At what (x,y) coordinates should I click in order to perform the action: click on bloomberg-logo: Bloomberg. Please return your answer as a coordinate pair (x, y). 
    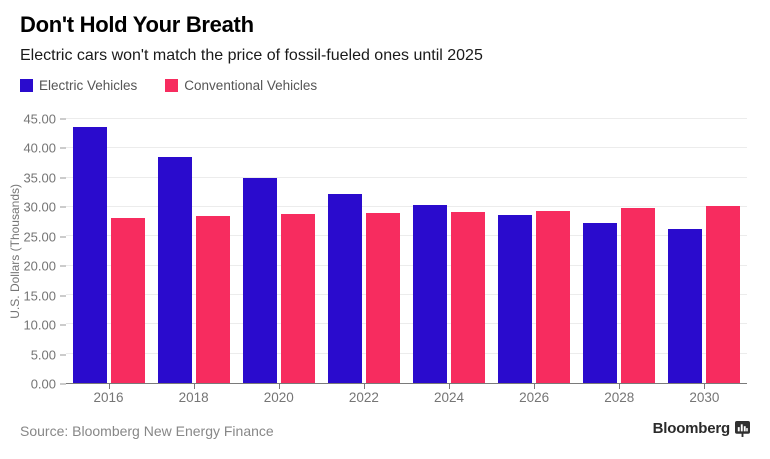
    Looking at the image, I should click on (701, 428).